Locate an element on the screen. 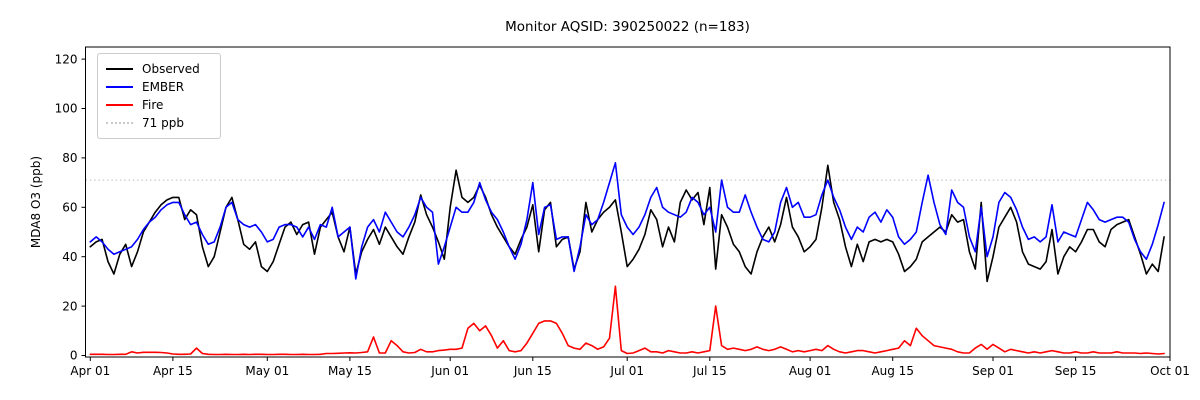 The width and height of the screenshot is (1200, 400). legend-item: EMBER is located at coordinates (158, 87).